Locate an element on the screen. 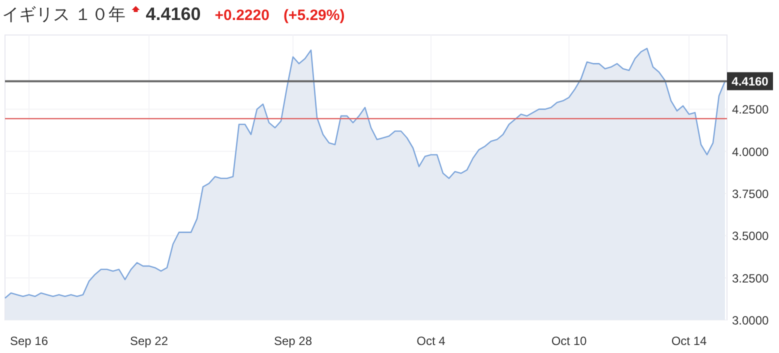 The width and height of the screenshot is (779, 353). y-tick-label: 3.2500 is located at coordinates (751, 278).